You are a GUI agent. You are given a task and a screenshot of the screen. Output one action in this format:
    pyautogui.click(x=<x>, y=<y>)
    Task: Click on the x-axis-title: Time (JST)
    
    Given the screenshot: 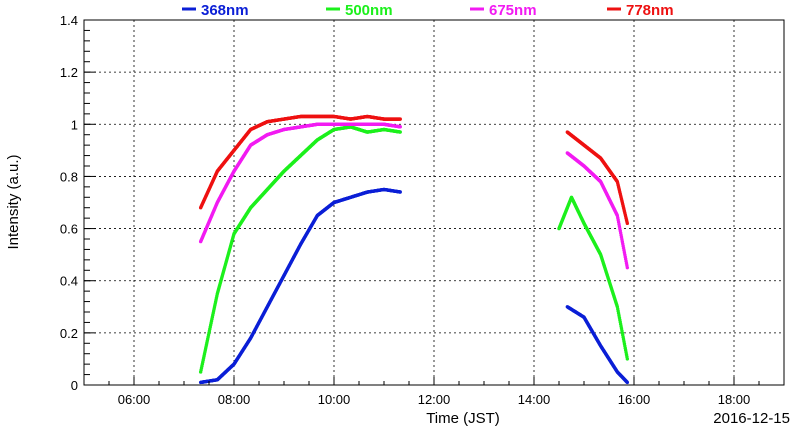 What is the action you would take?
    pyautogui.click(x=463, y=418)
    